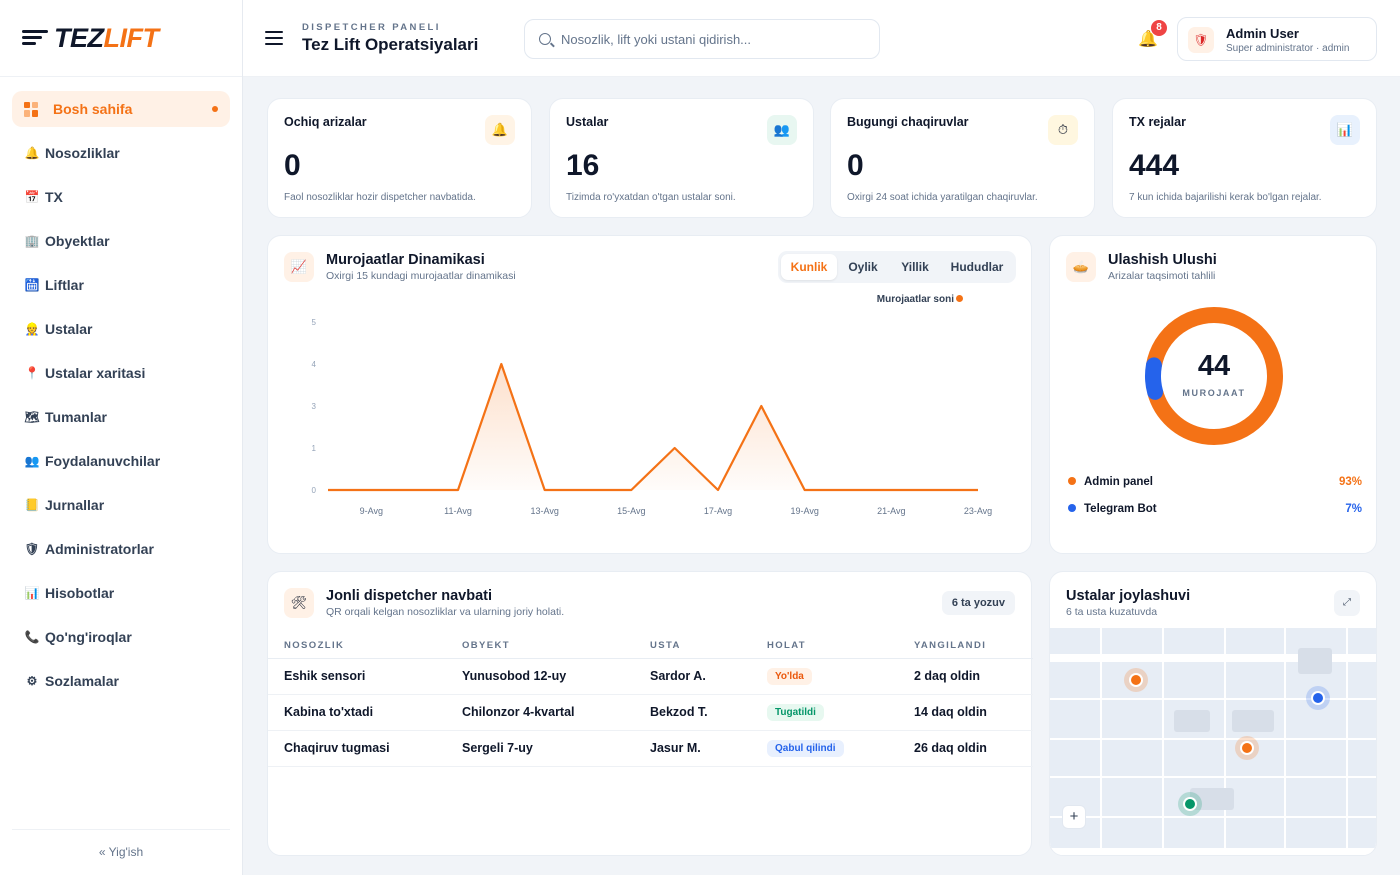 This screenshot has width=1400, height=875. Describe the element at coordinates (1074, 817) in the screenshot. I see `zoom-in-button: +` at that location.